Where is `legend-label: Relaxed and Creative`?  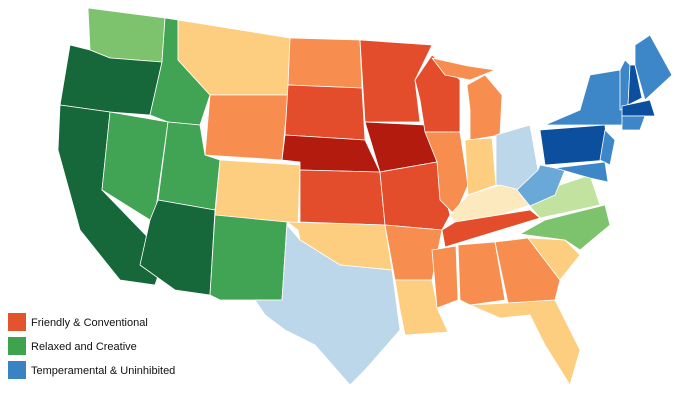 legend-label: Relaxed and Creative is located at coordinates (84, 347).